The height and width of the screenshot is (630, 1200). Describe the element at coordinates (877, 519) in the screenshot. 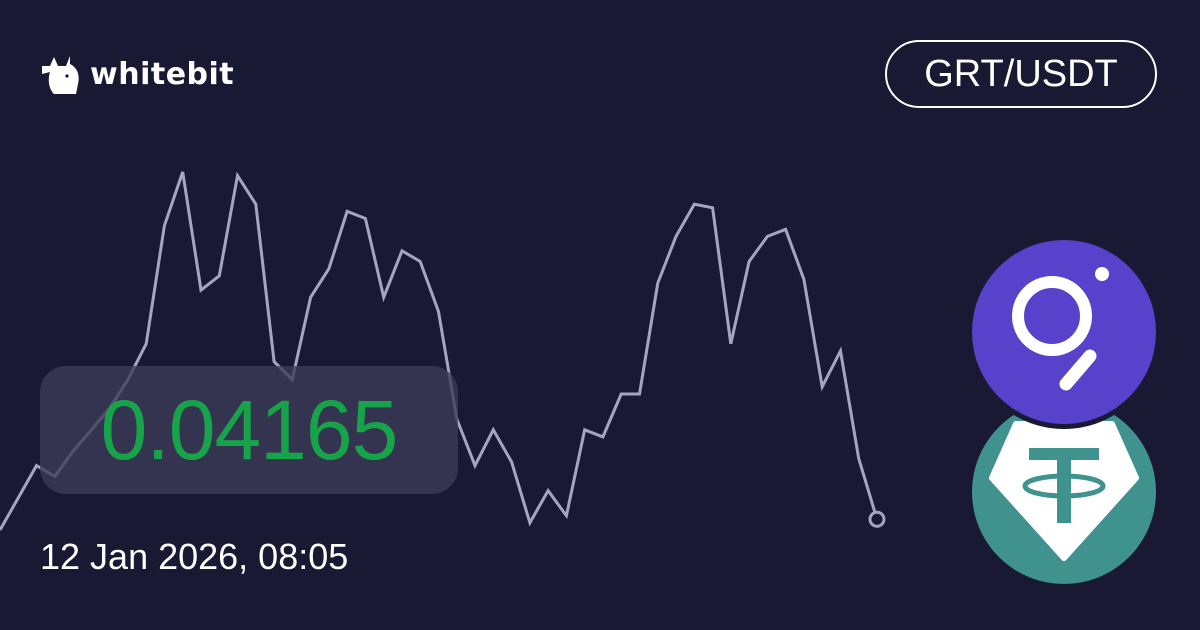

I see `last-price-marker` at that location.